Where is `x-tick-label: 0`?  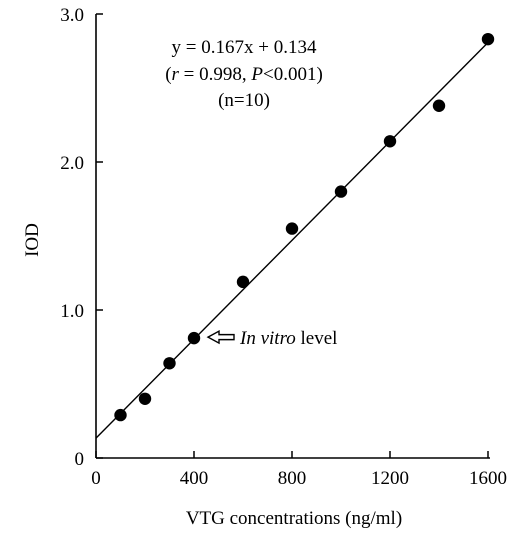
x-tick-label: 0 is located at coordinates (96, 478).